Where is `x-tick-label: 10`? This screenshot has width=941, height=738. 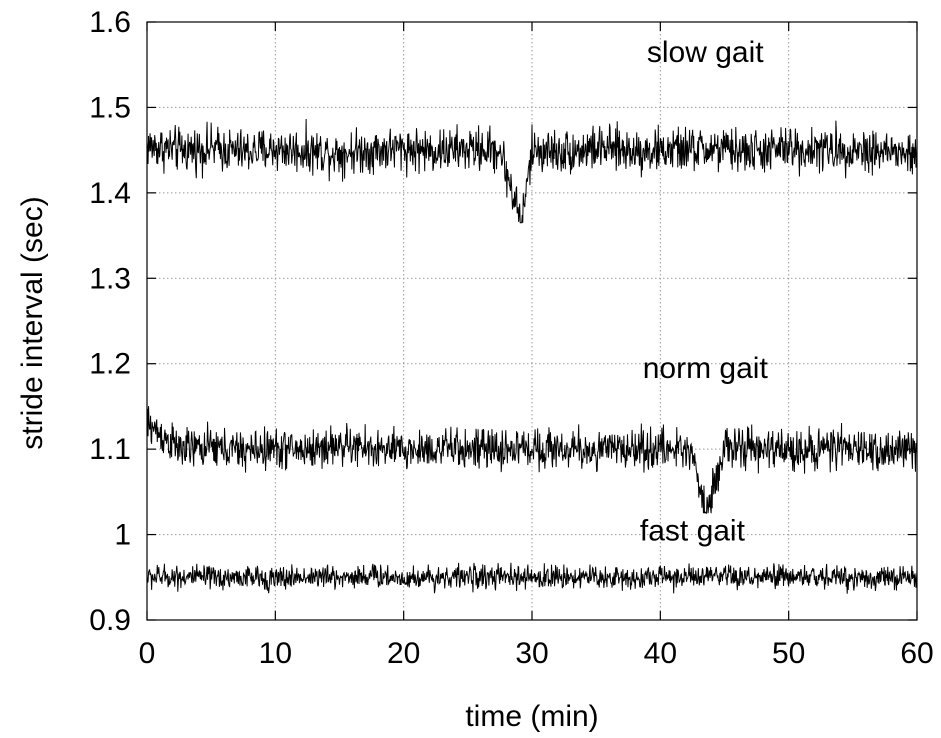
x-tick-label: 10 is located at coordinates (275, 653).